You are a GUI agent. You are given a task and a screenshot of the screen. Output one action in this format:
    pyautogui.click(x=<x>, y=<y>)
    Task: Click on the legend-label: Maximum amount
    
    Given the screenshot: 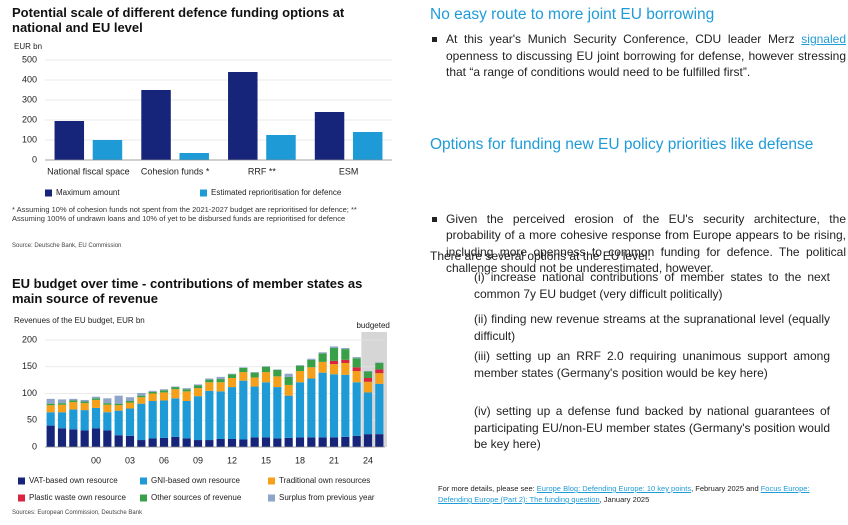 What is the action you would take?
    pyautogui.click(x=88, y=192)
    